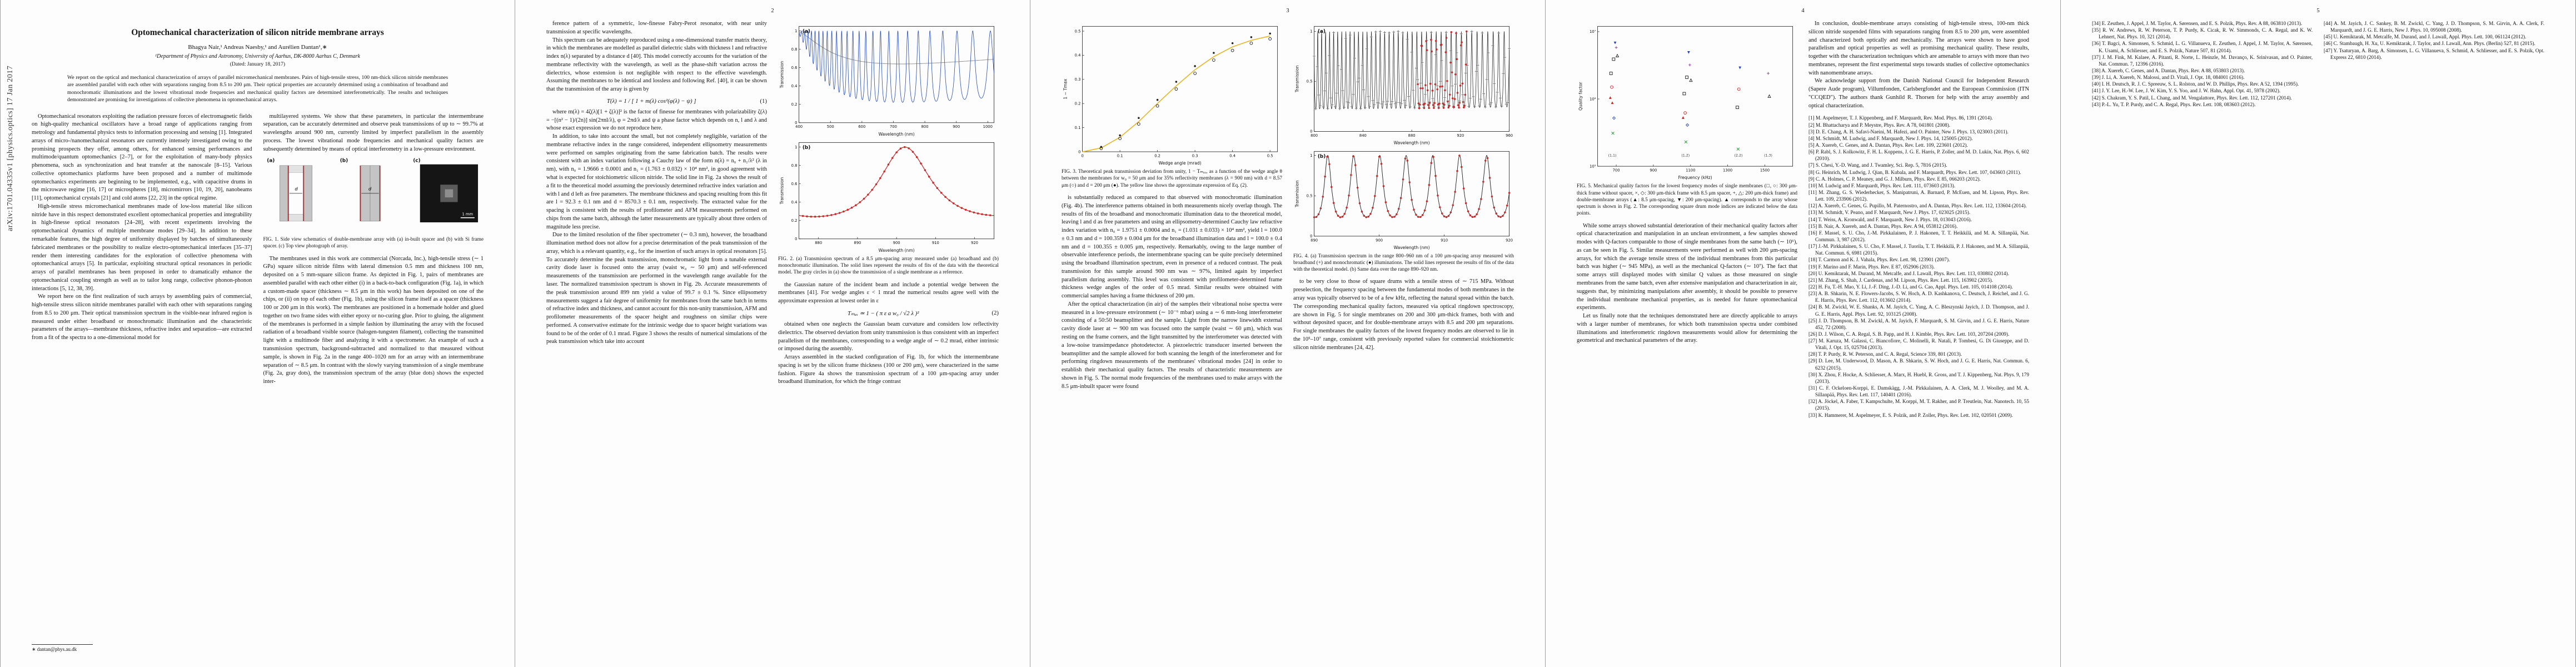 The image size is (2576, 667). What do you see at coordinates (1580, 96) in the screenshot?
I see `svg-text: Quality factor` at bounding box center [1580, 96].